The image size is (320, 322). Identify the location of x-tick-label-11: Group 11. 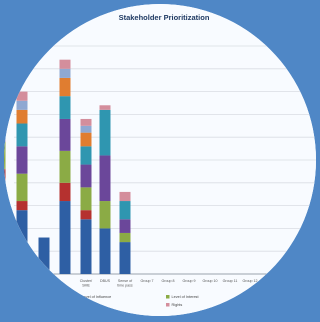
(230, 281).